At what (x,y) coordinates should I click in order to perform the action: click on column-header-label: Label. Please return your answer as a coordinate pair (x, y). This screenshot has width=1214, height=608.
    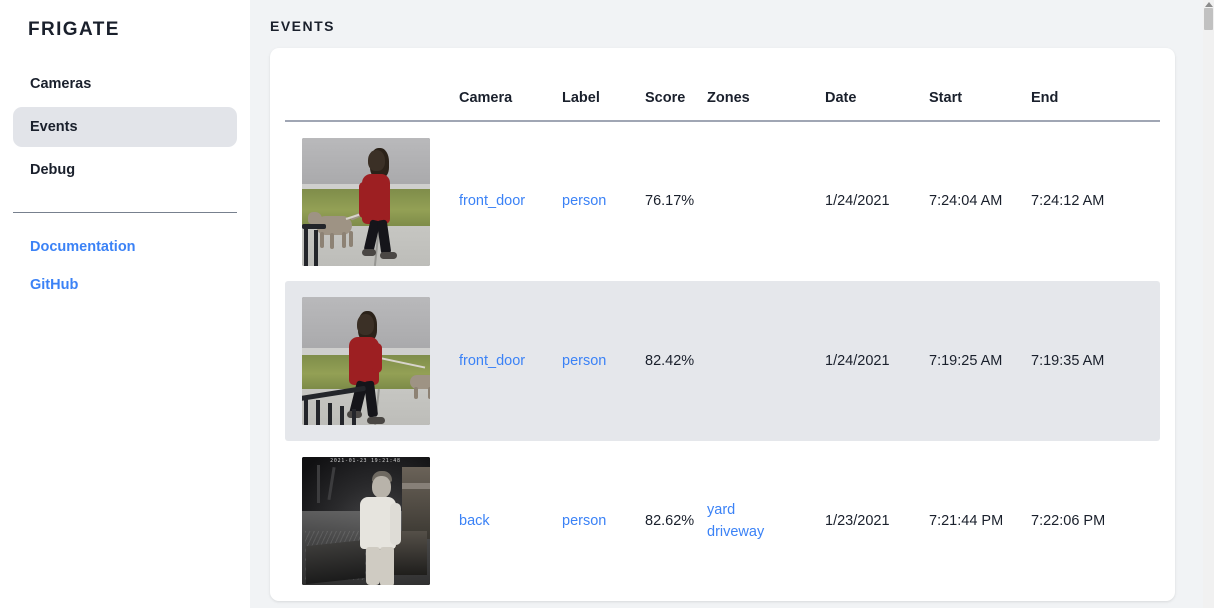
    Looking at the image, I should click on (603, 85).